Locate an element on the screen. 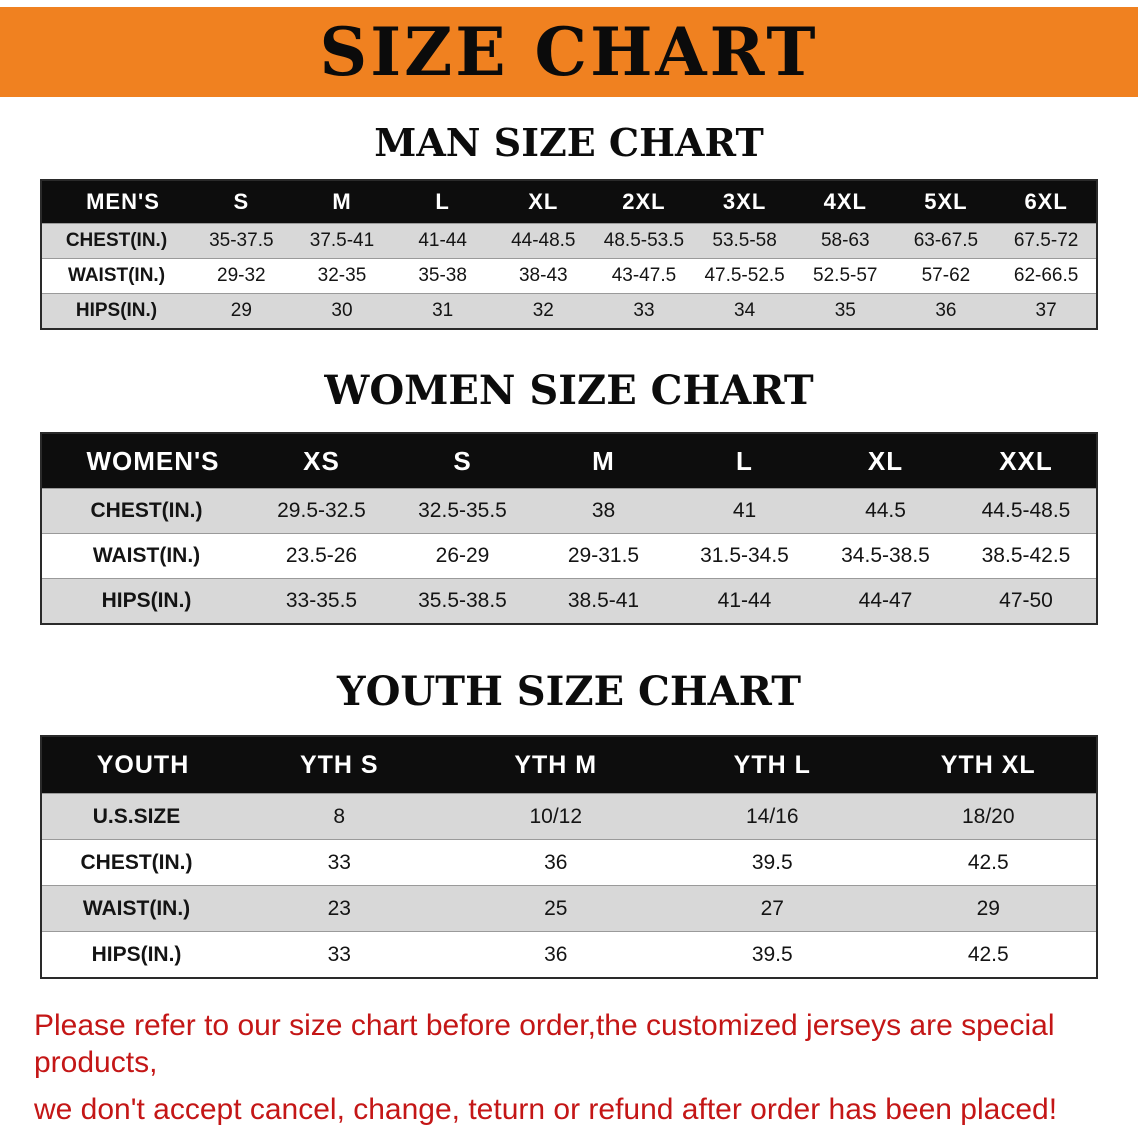 This screenshot has height=1132, width=1138. page-title: SIZE CHART is located at coordinates (569, 52).